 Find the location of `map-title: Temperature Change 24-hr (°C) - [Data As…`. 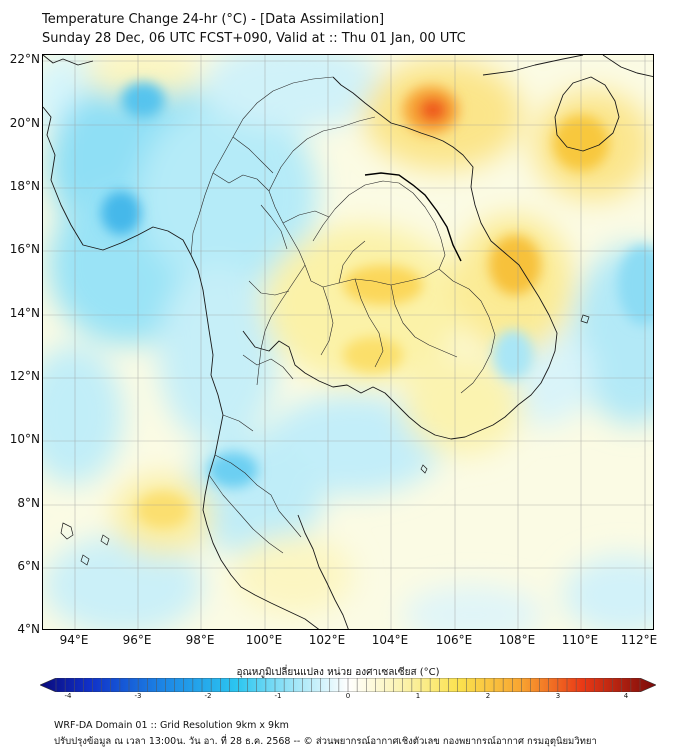

map-title: Temperature Change 24-hr (°C) - [Data As… is located at coordinates (213, 19).